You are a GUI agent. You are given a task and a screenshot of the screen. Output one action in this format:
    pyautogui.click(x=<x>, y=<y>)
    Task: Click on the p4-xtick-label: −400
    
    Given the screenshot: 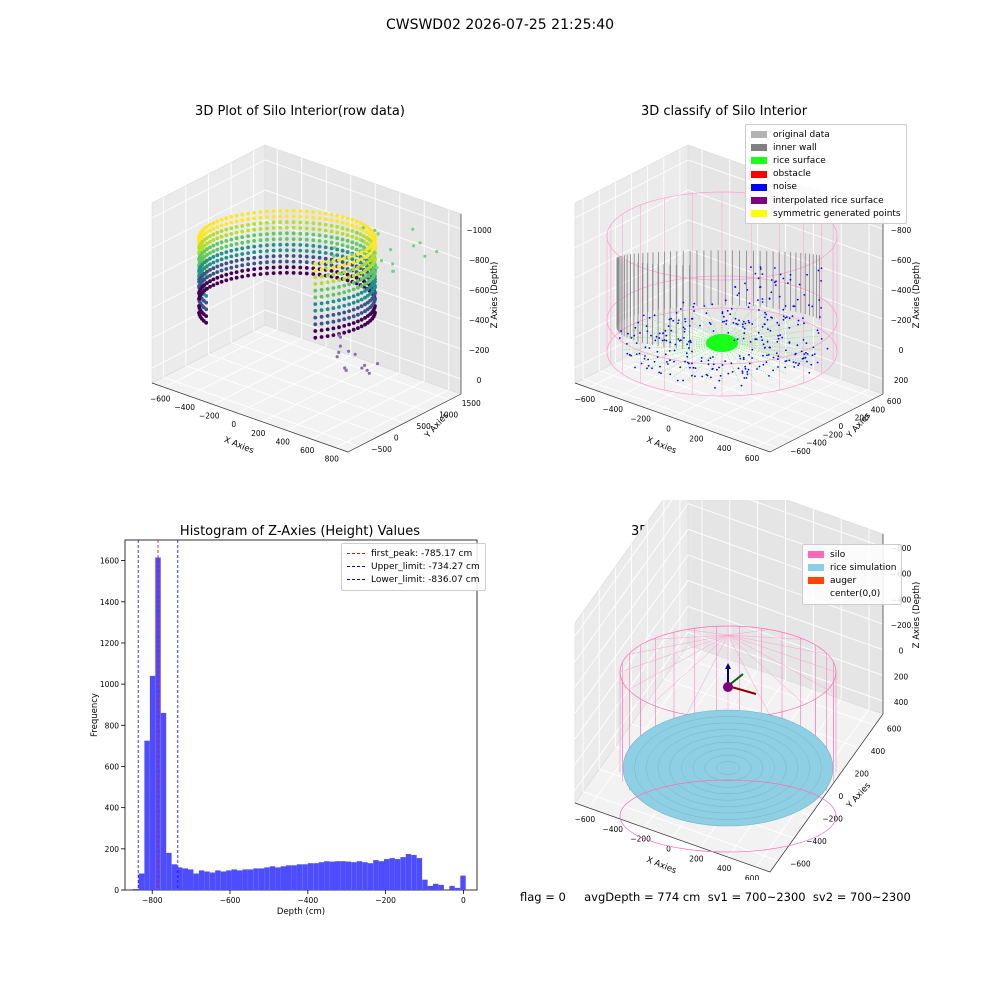 What is the action you would take?
    pyautogui.click(x=612, y=829)
    